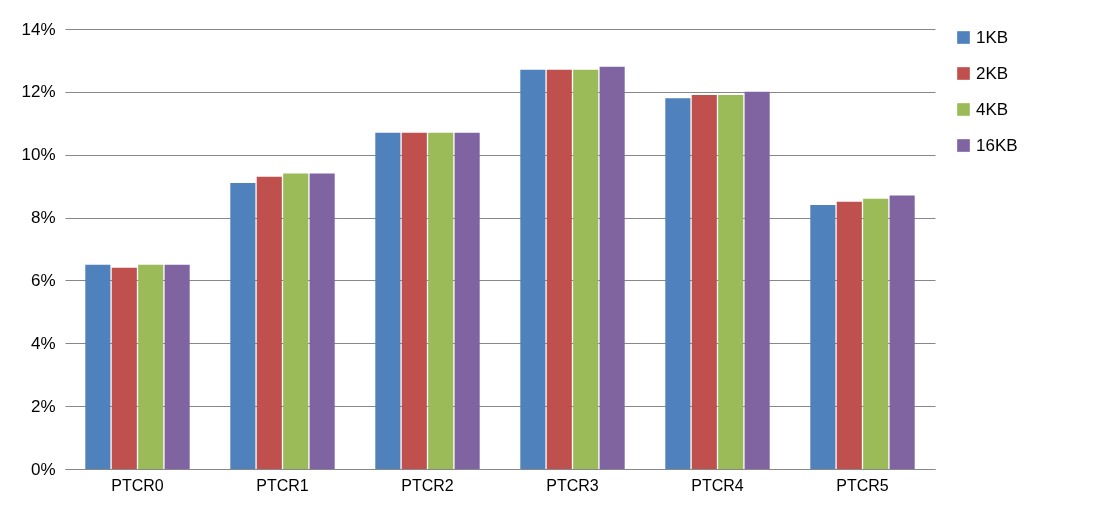 The image size is (1097, 530). Describe the element at coordinates (997, 145) in the screenshot. I see `legend-label: 16KB` at that location.